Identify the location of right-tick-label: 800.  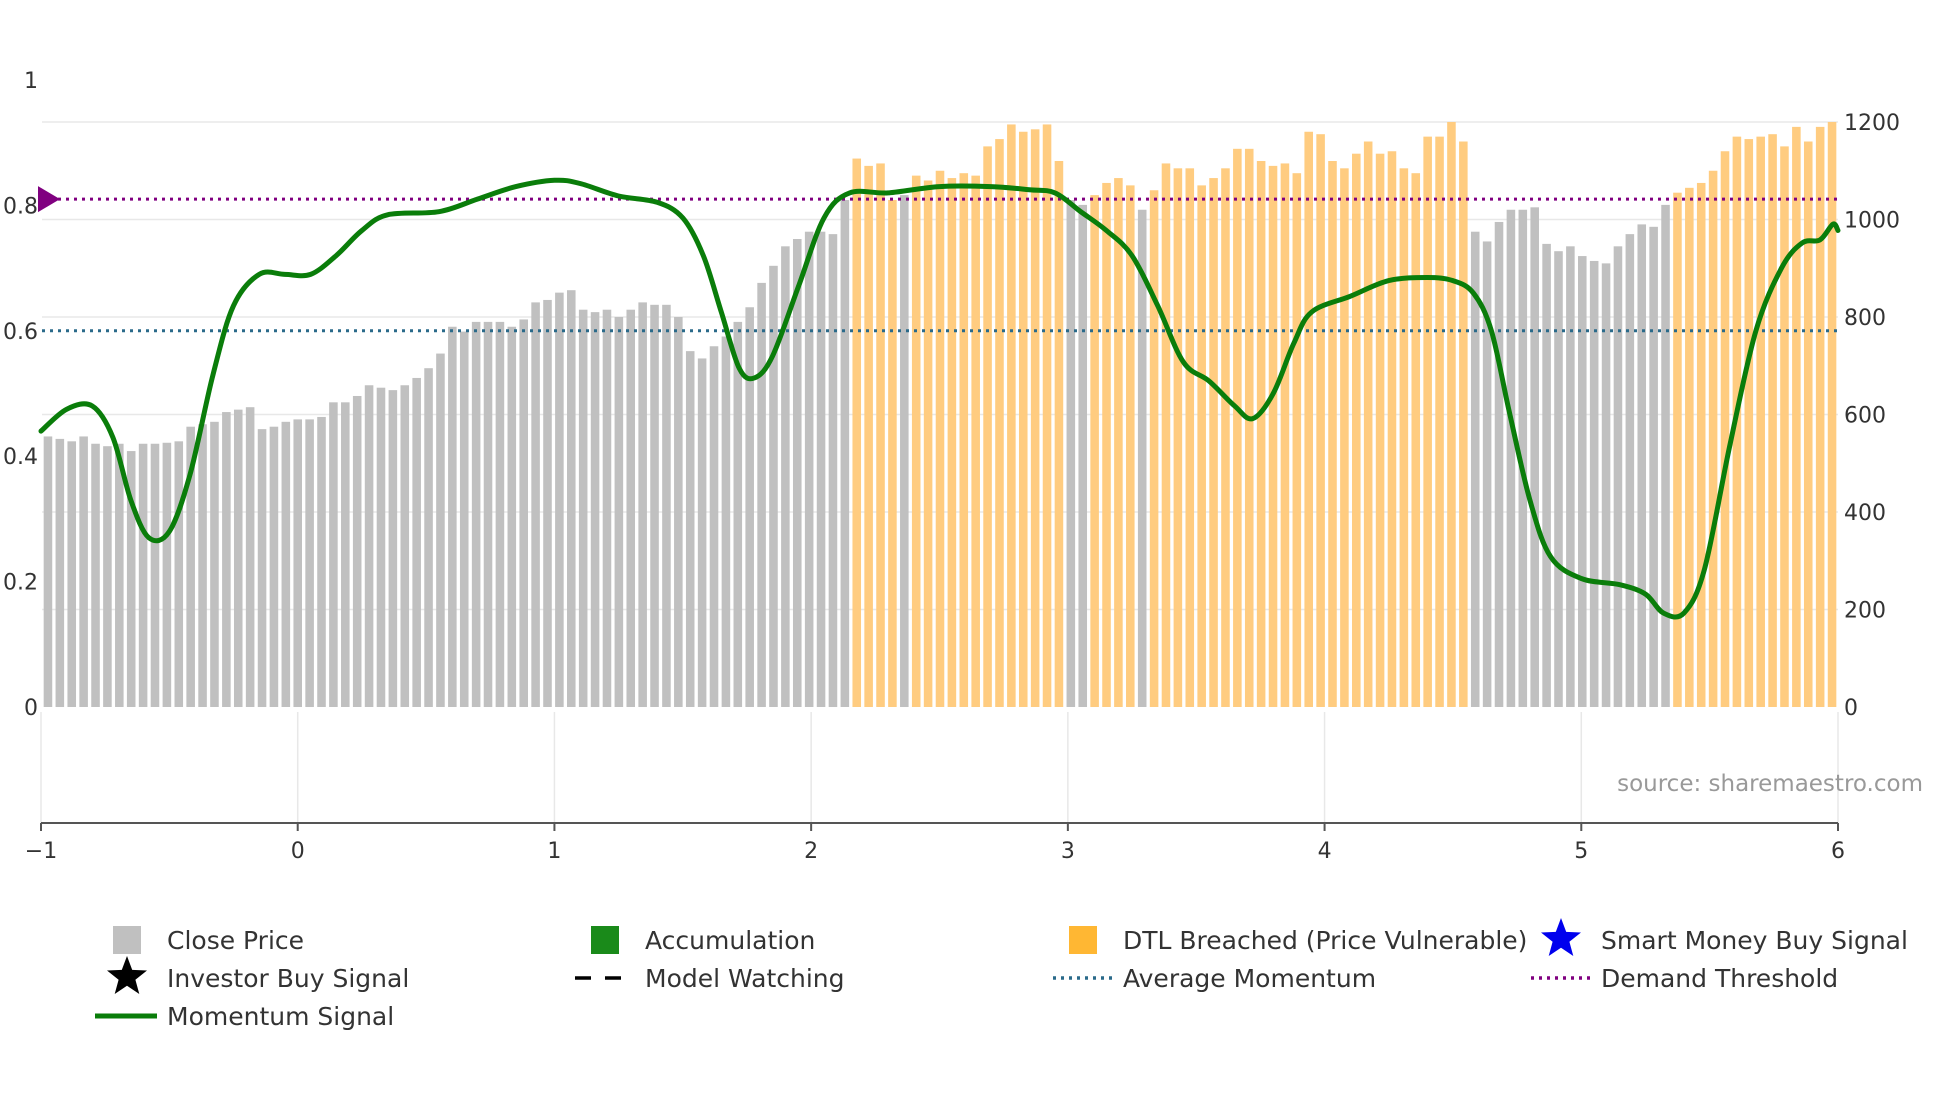
(1865, 318).